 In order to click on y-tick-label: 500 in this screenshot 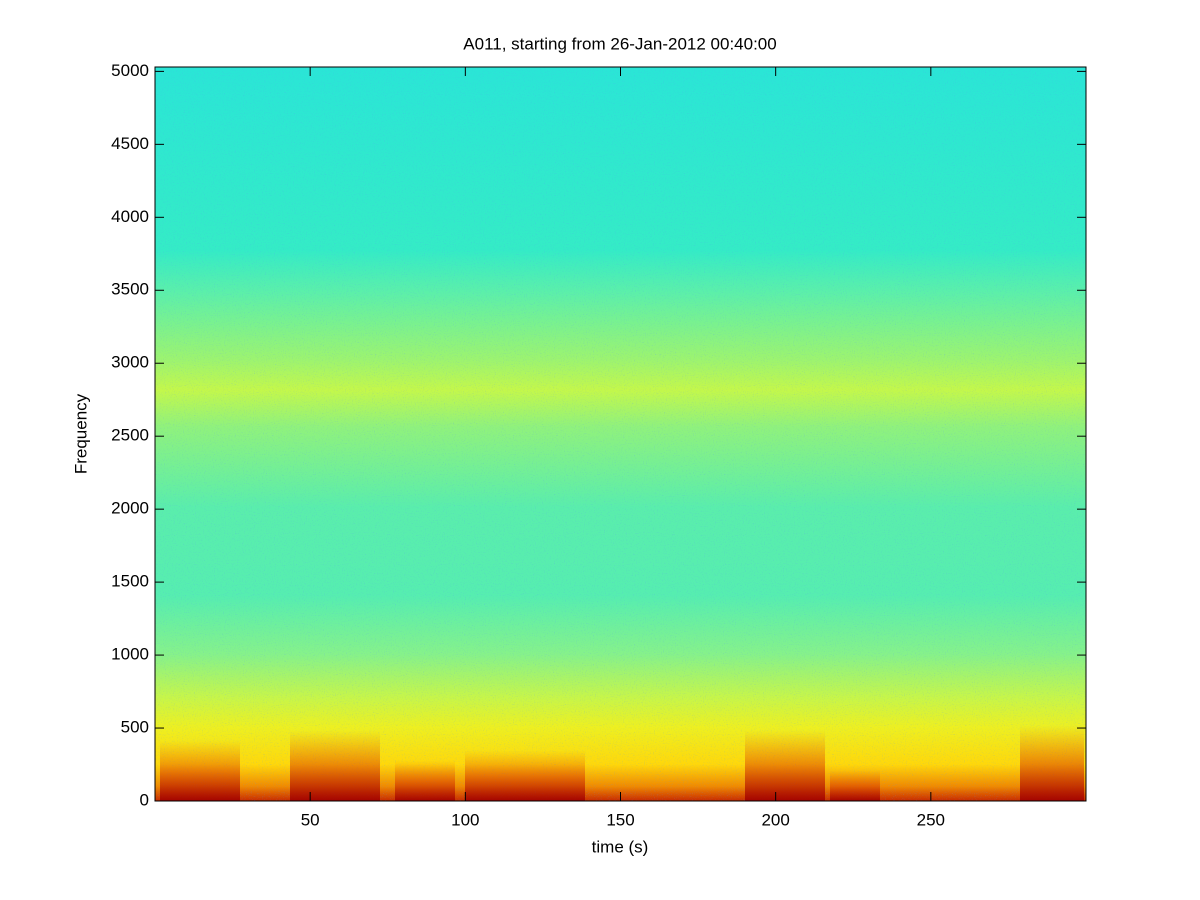, I will do `click(135, 727)`.